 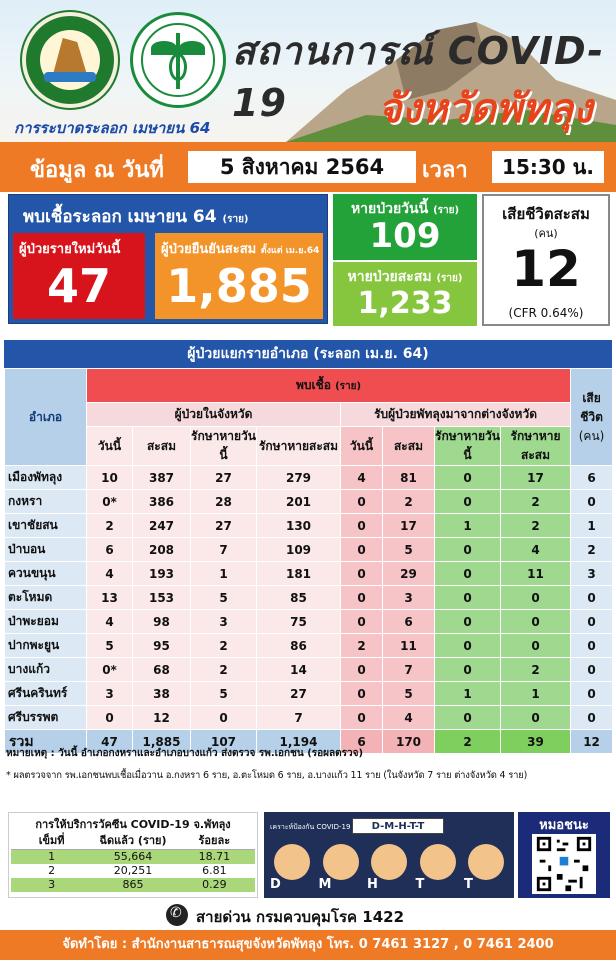 I want to click on hotline-text: สายด่วน กรมควบคุมโรค 1422, so click(x=300, y=917).